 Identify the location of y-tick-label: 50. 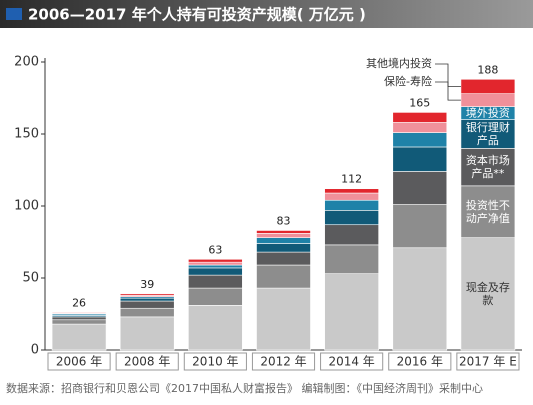
(30, 278).